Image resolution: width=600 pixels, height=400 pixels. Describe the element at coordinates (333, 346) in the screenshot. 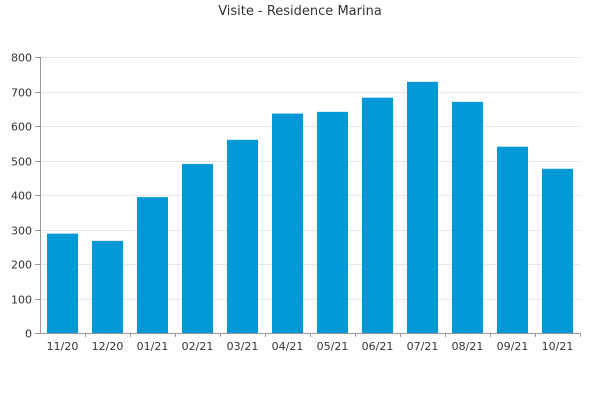

I see `x-tick-label: 05/21` at that location.